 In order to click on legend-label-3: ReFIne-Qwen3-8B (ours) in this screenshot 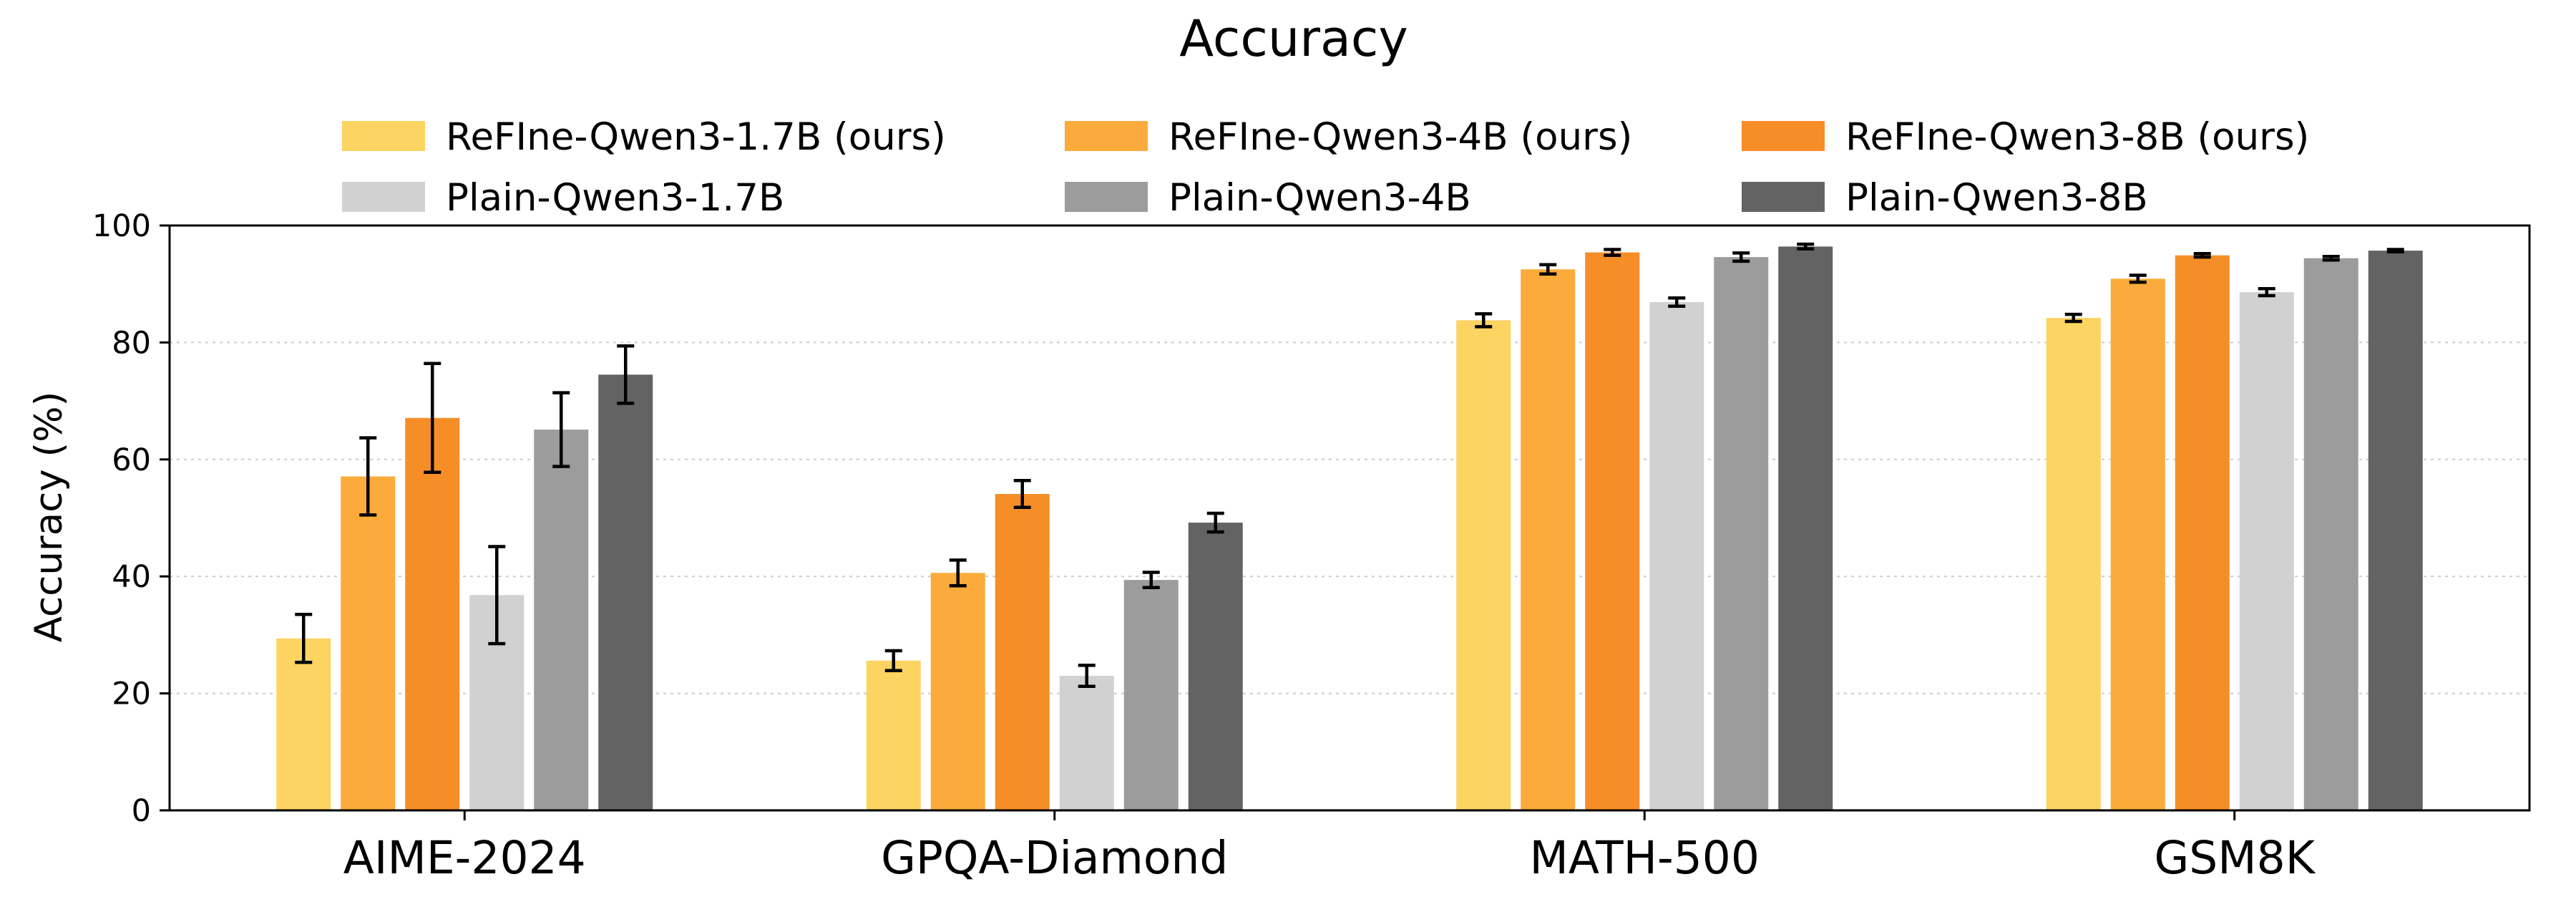, I will do `click(2077, 137)`.